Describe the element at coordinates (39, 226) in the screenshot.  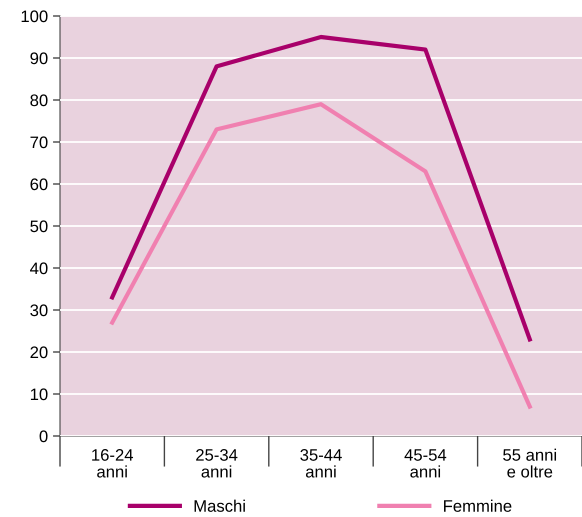
I see `y-tick-label: 50` at that location.